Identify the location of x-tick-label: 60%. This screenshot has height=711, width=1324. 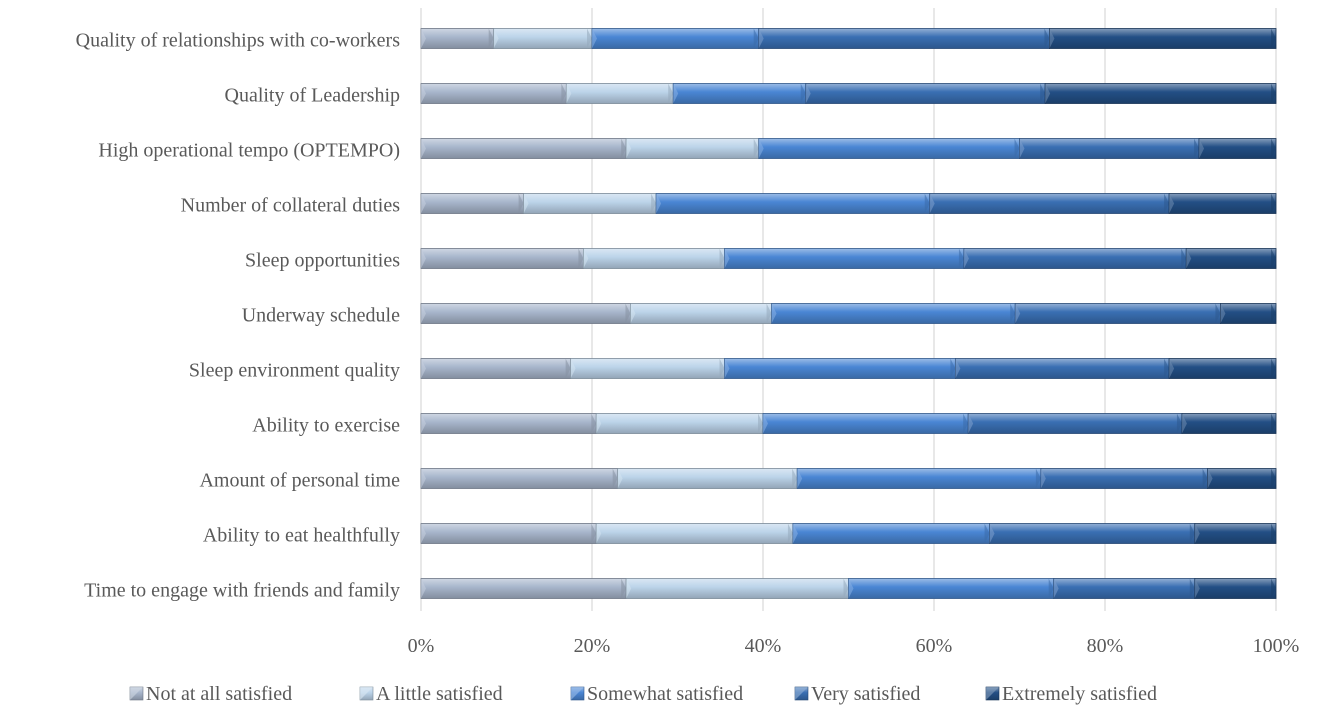
(934, 646).